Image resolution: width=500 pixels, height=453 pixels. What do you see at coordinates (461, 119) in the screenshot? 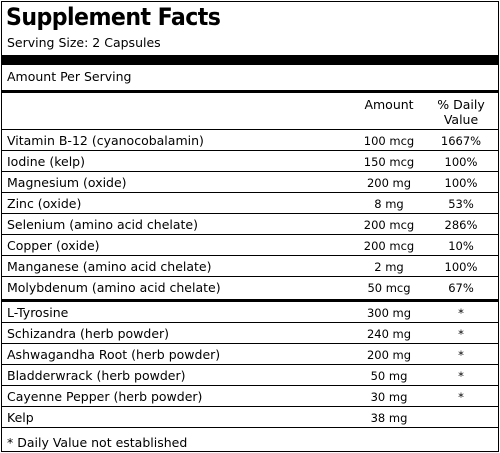
I see `column-header-dv-line2: Value` at bounding box center [461, 119].